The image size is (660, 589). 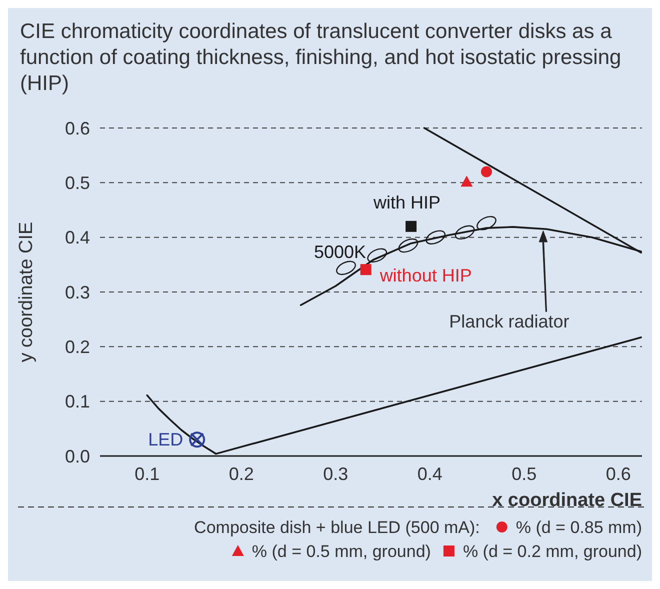 I want to click on y-tick-label: 0.4, so click(x=77, y=238).